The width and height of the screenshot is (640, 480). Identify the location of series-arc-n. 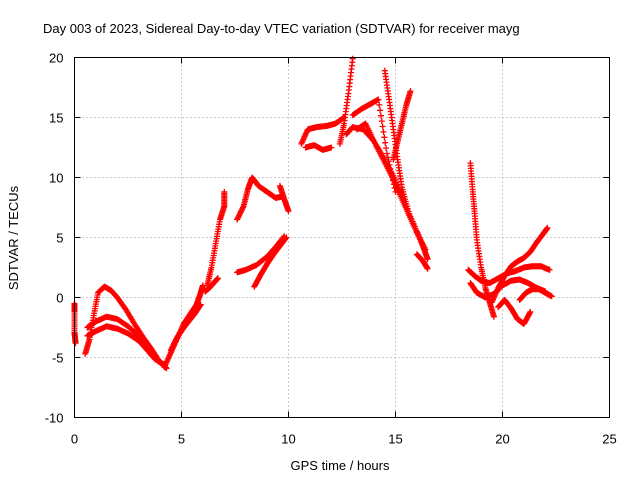
(346, 101).